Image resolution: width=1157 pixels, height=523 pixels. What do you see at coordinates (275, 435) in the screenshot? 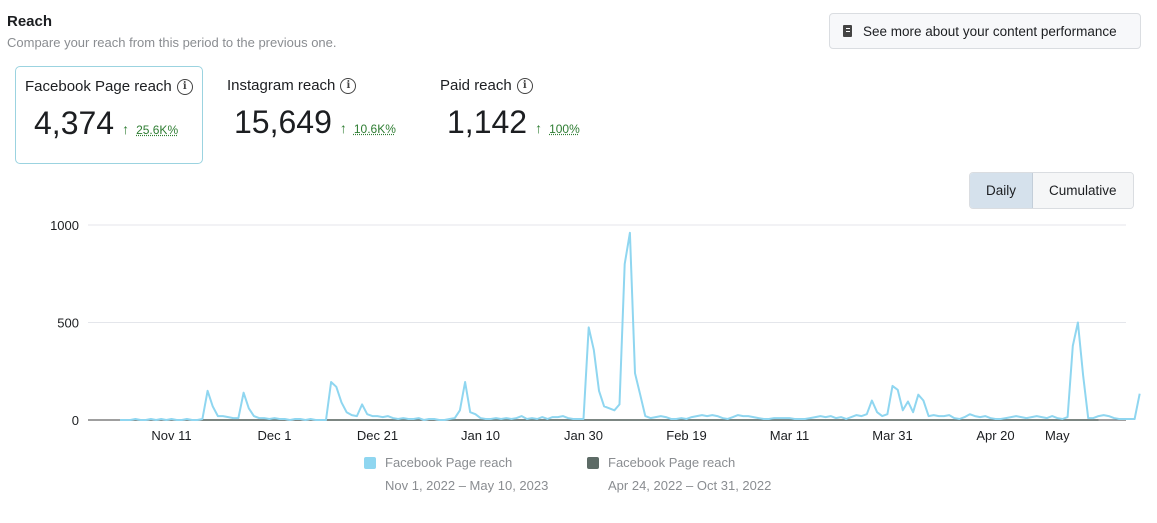
I see `x-tick-label: Dec 1` at bounding box center [275, 435].